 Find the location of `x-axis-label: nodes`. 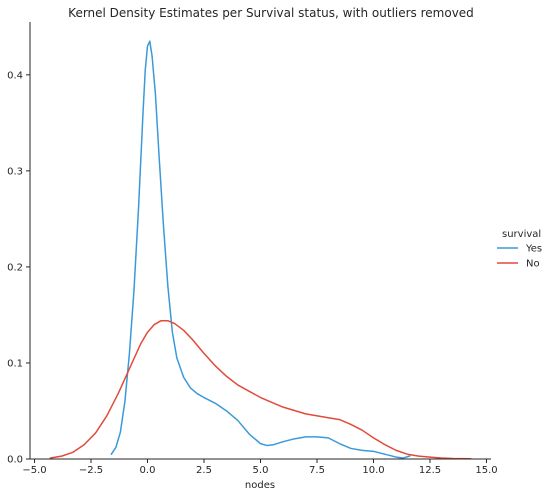

x-axis-label: nodes is located at coordinates (260, 485).